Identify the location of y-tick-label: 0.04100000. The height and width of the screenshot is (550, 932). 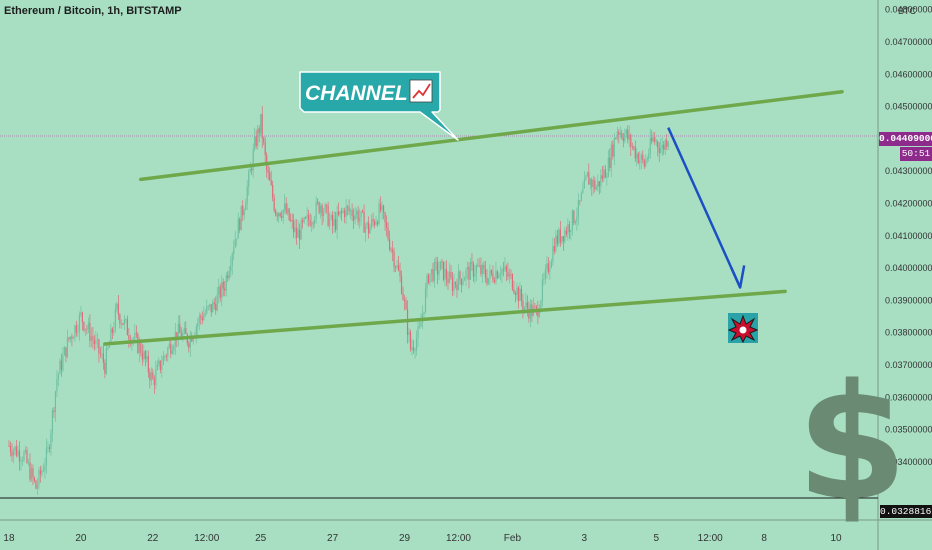
(908, 236).